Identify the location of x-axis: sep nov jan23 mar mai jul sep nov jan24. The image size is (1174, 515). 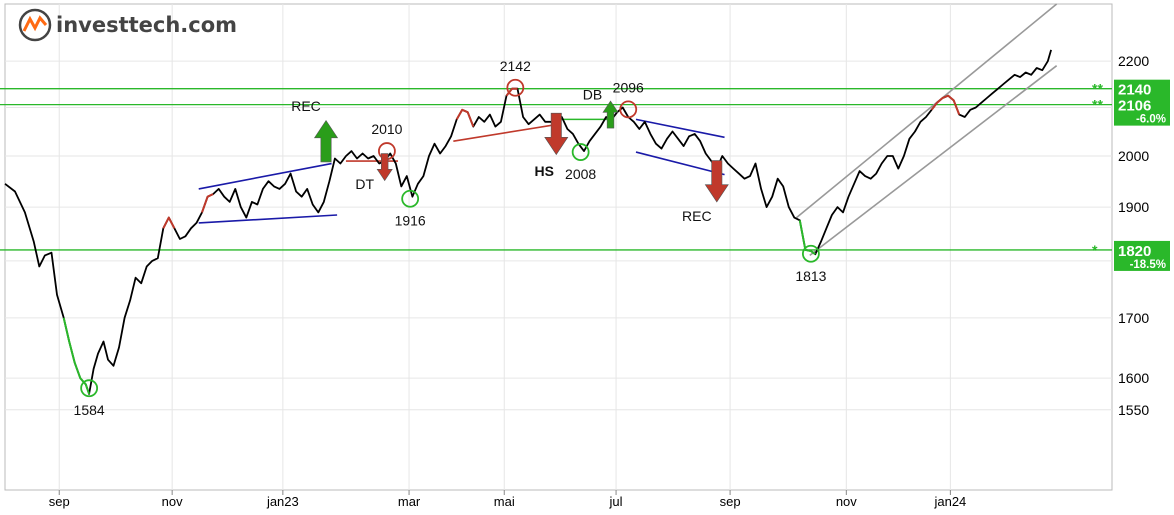
(507, 499).